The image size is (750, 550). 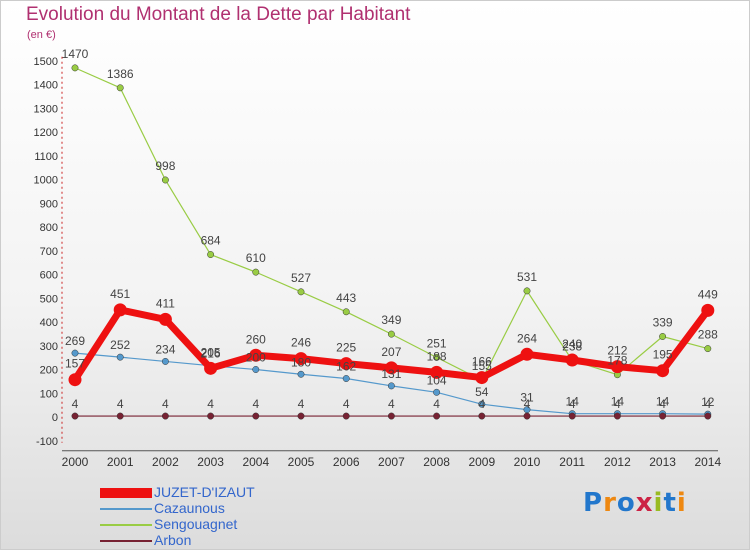 I want to click on legend-label: JUZET-D'IZAUT, so click(x=204, y=492).